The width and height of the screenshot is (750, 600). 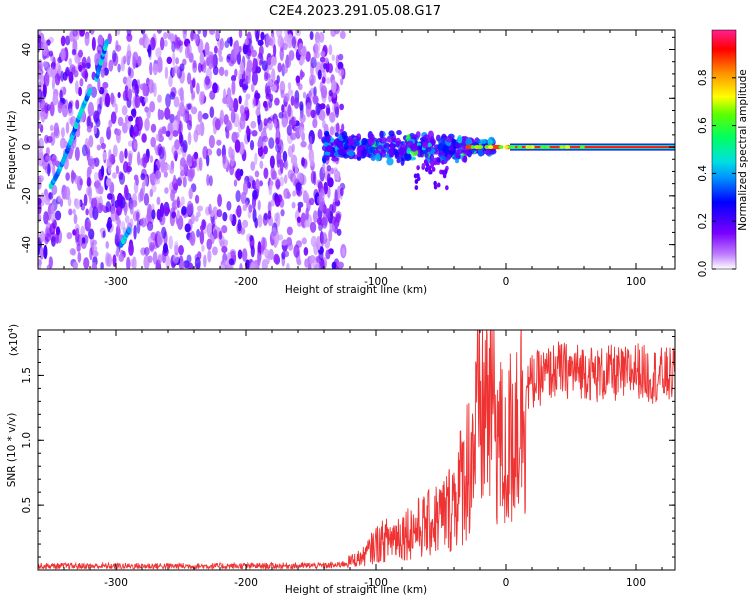 I want to click on streak-feature, so click(x=102, y=60).